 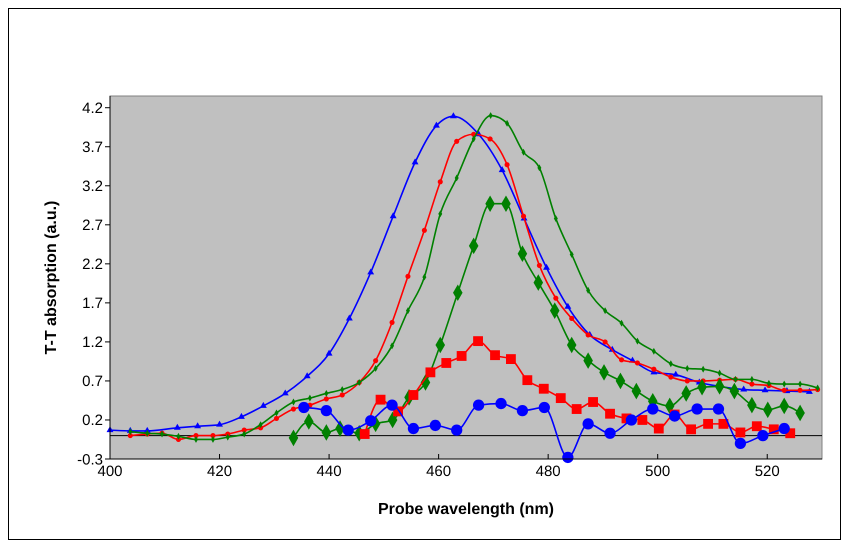 What do you see at coordinates (92, 108) in the screenshot?
I see `y-tick-label: 4.2` at bounding box center [92, 108].